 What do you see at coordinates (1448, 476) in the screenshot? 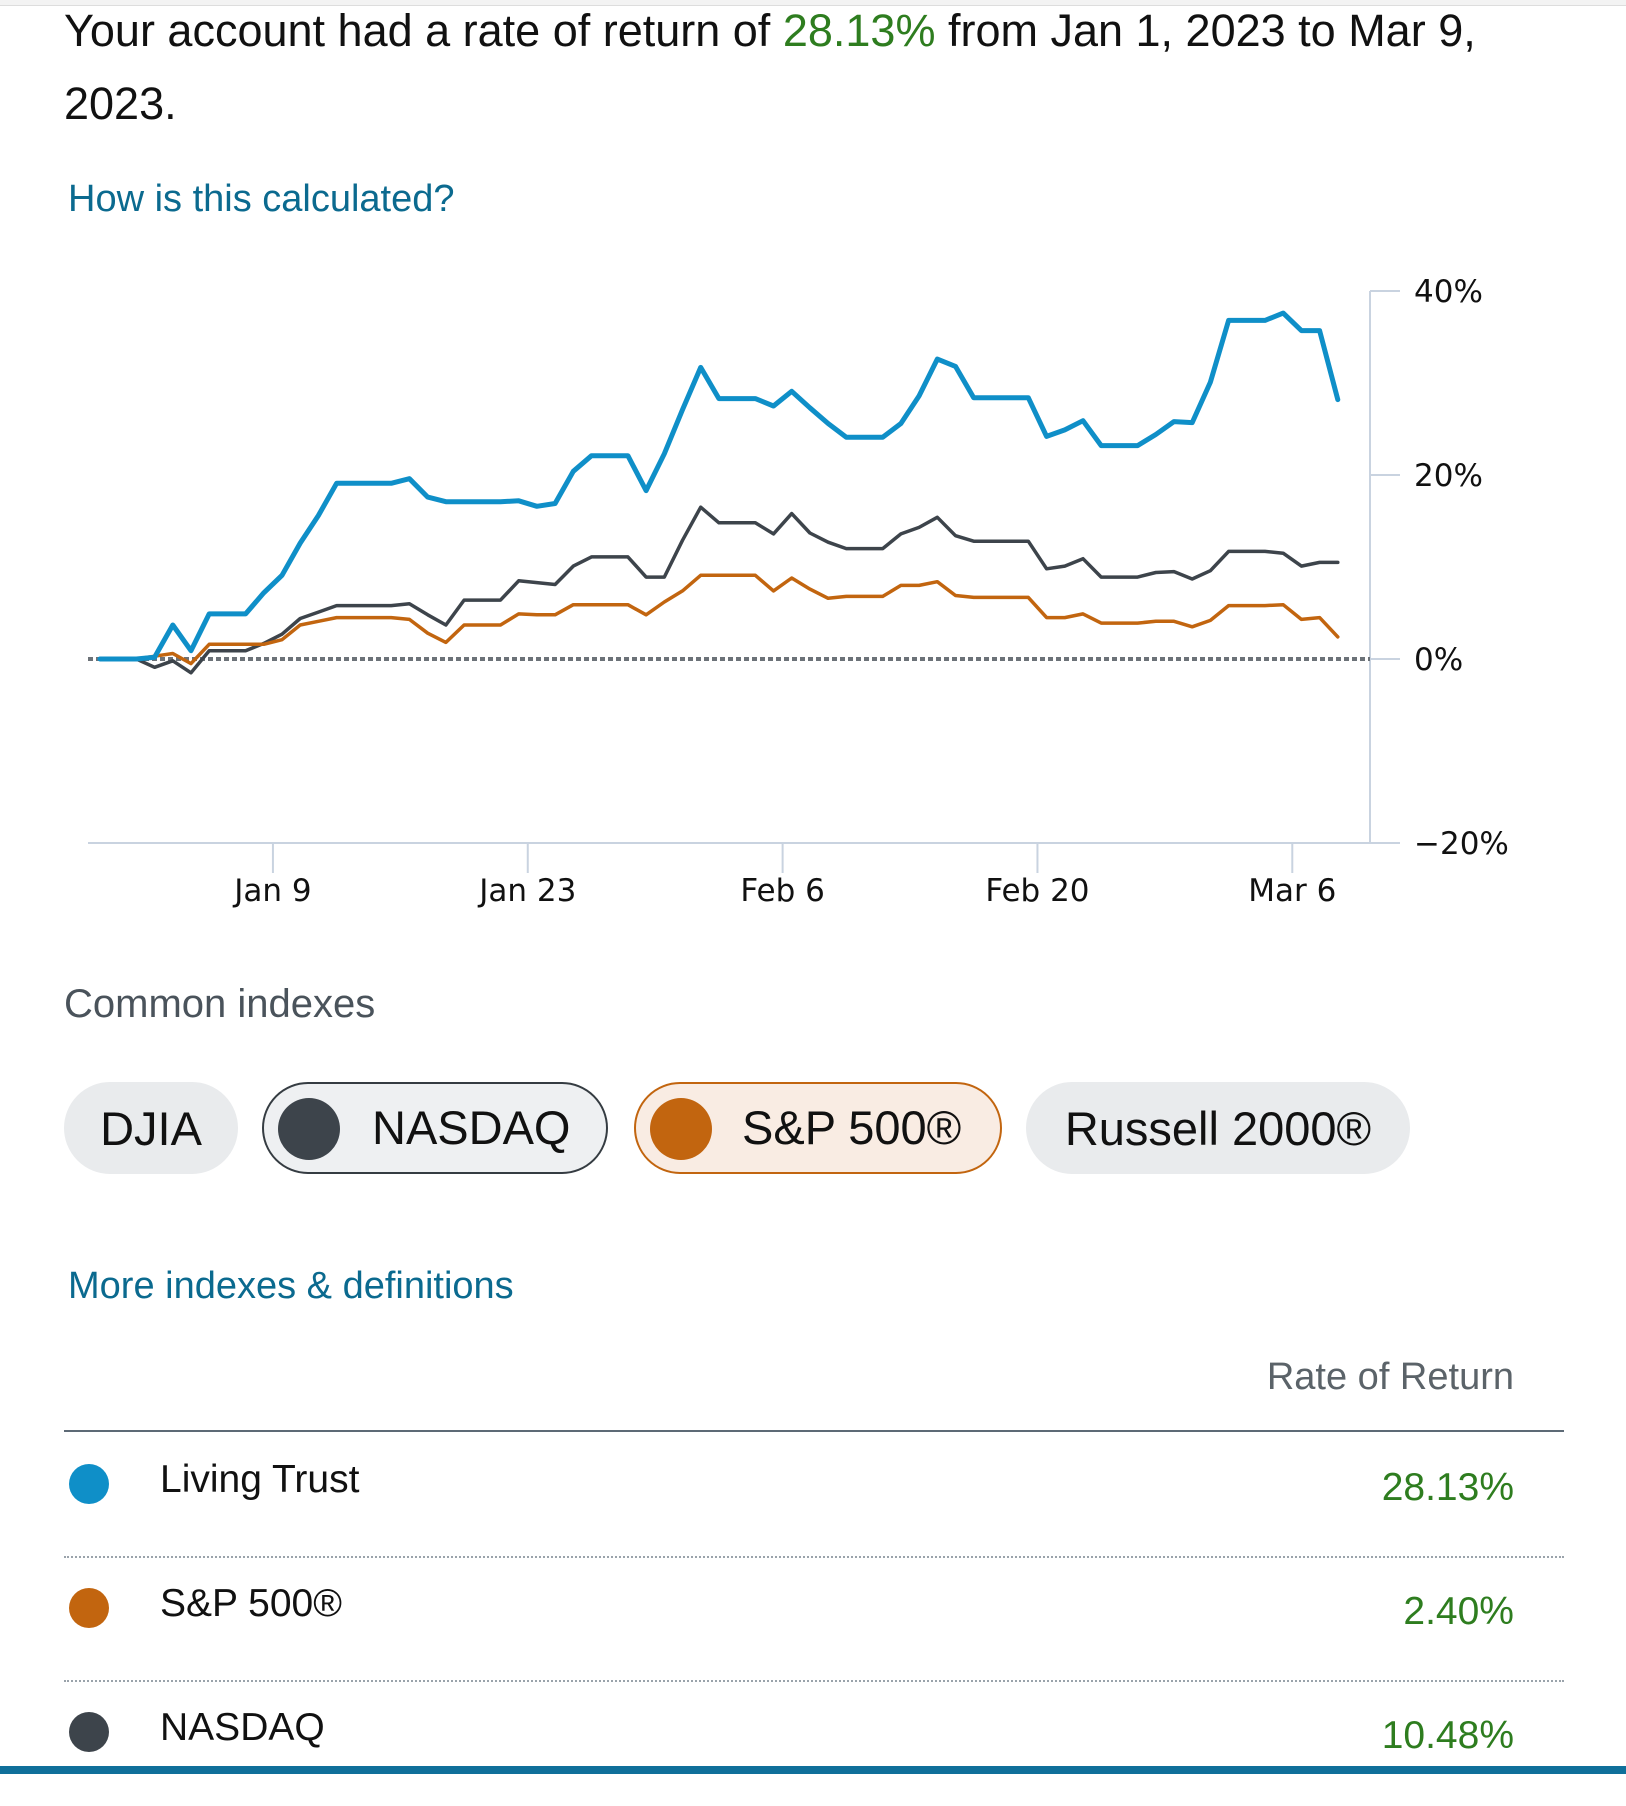
I see `y-tick-label: 20%` at bounding box center [1448, 476].